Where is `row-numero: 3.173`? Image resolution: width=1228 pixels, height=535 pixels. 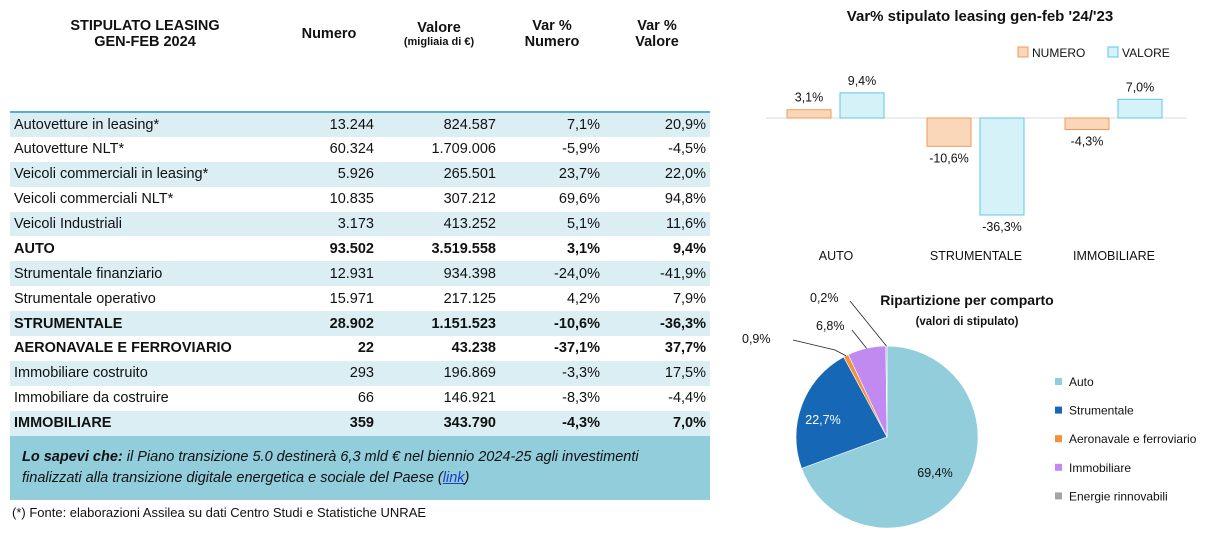 row-numero: 3.173 is located at coordinates (329, 224).